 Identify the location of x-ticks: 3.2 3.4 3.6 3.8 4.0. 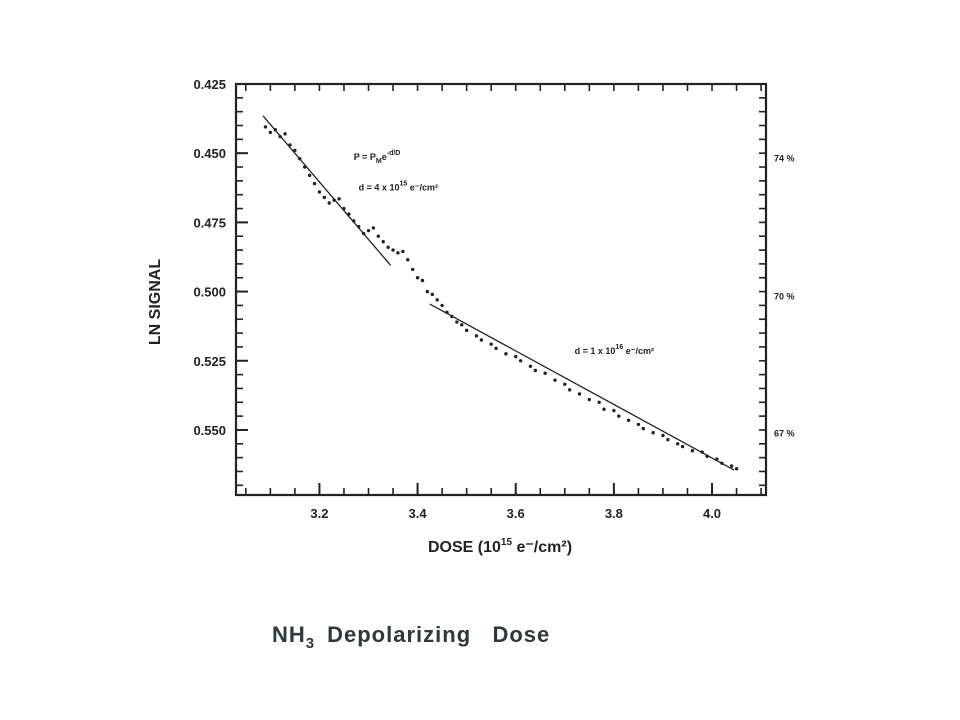
(515, 502).